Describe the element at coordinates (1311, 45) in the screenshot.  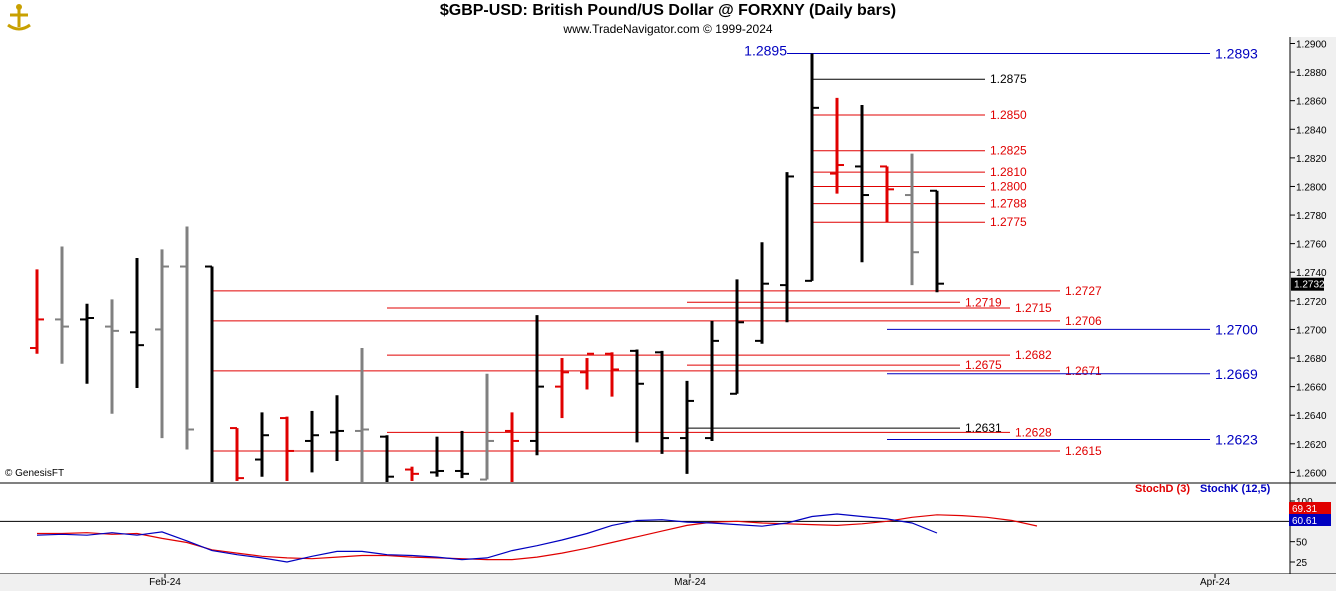
I see `price-tick-label: 1.2900` at that location.